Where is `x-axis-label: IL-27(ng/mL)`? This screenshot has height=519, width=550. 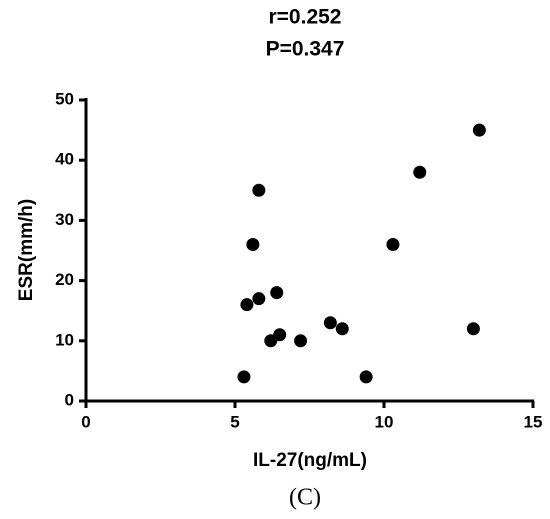 x-axis-label: IL-27(ng/mL) is located at coordinates (310, 460).